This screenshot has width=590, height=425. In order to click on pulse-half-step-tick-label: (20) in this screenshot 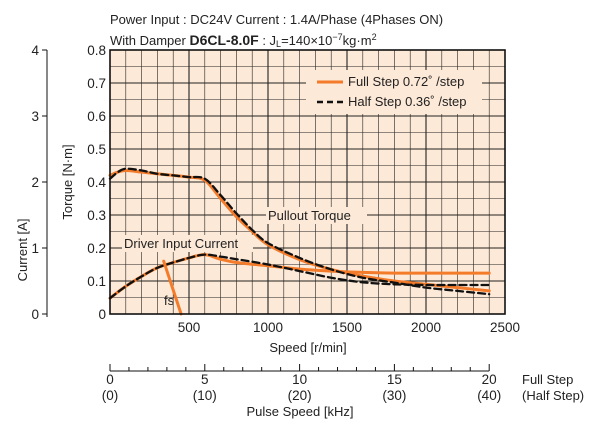, I will do `click(300, 395)`.